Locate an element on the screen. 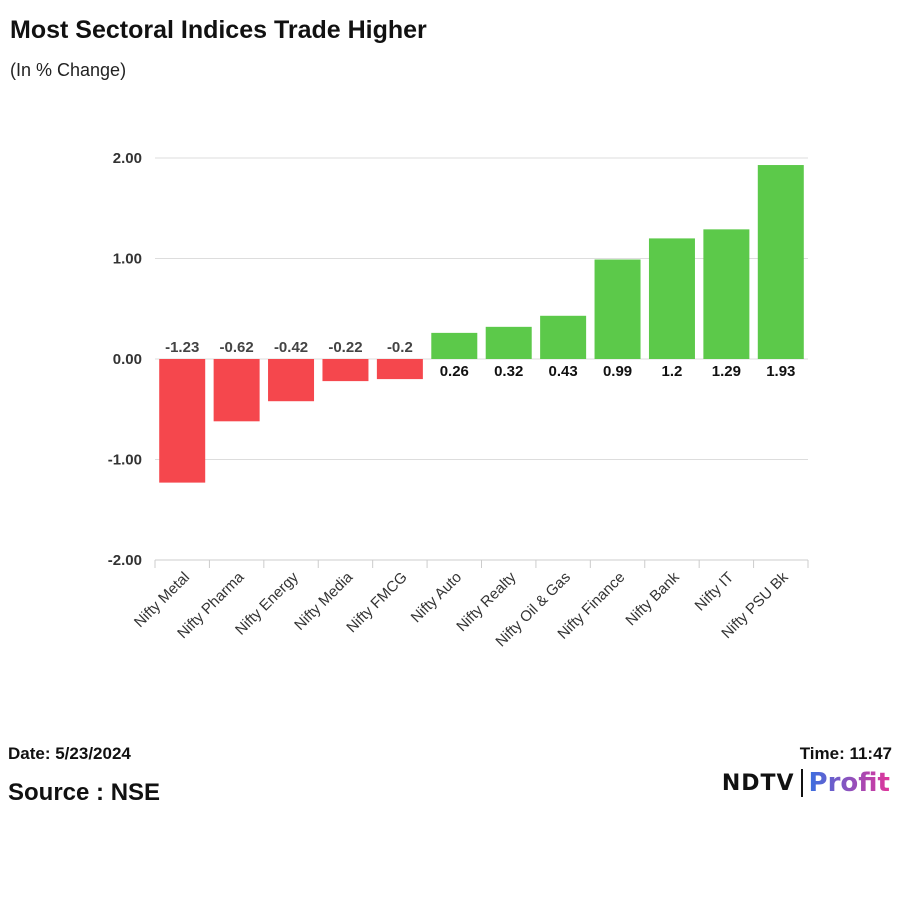 The width and height of the screenshot is (900, 900). data-label: -0.22 is located at coordinates (345, 347).